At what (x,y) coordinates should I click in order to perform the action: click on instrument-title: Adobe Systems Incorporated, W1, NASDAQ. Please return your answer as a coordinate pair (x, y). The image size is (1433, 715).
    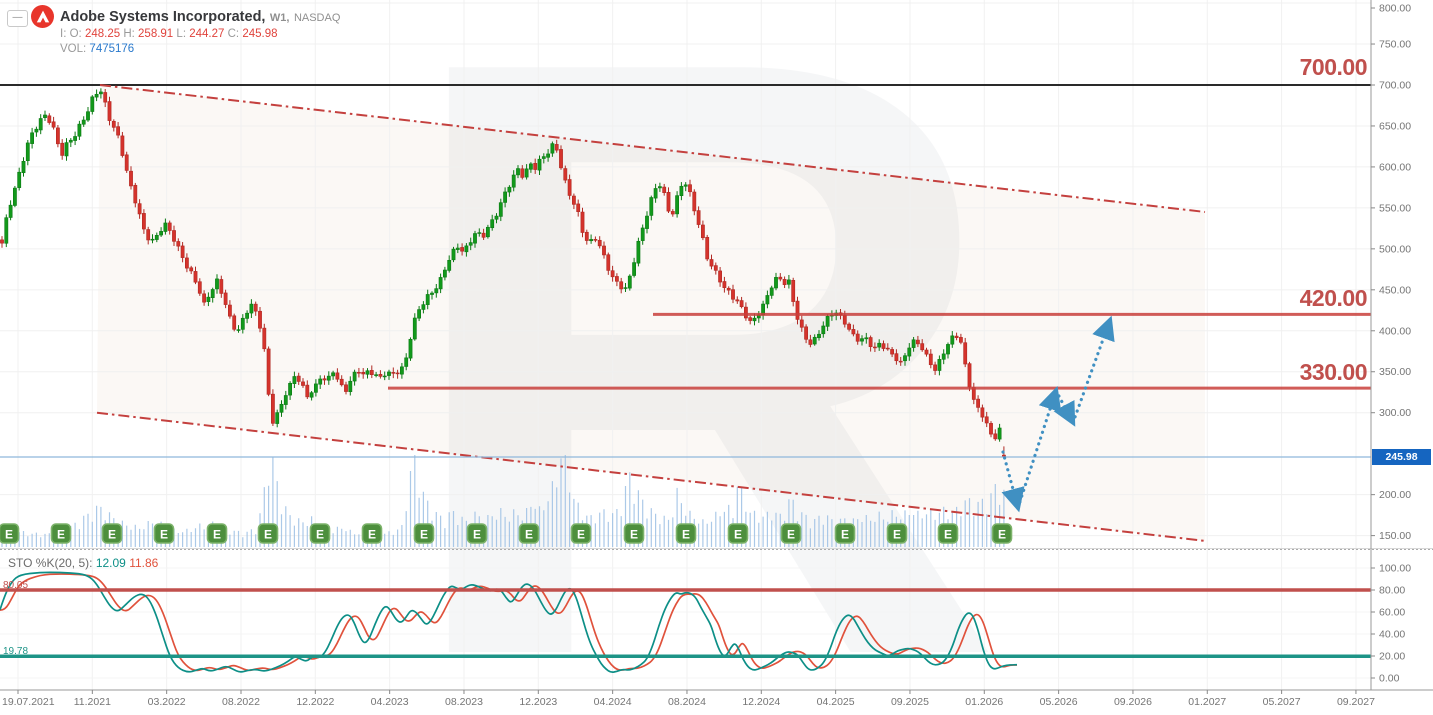
    Looking at the image, I should click on (200, 17).